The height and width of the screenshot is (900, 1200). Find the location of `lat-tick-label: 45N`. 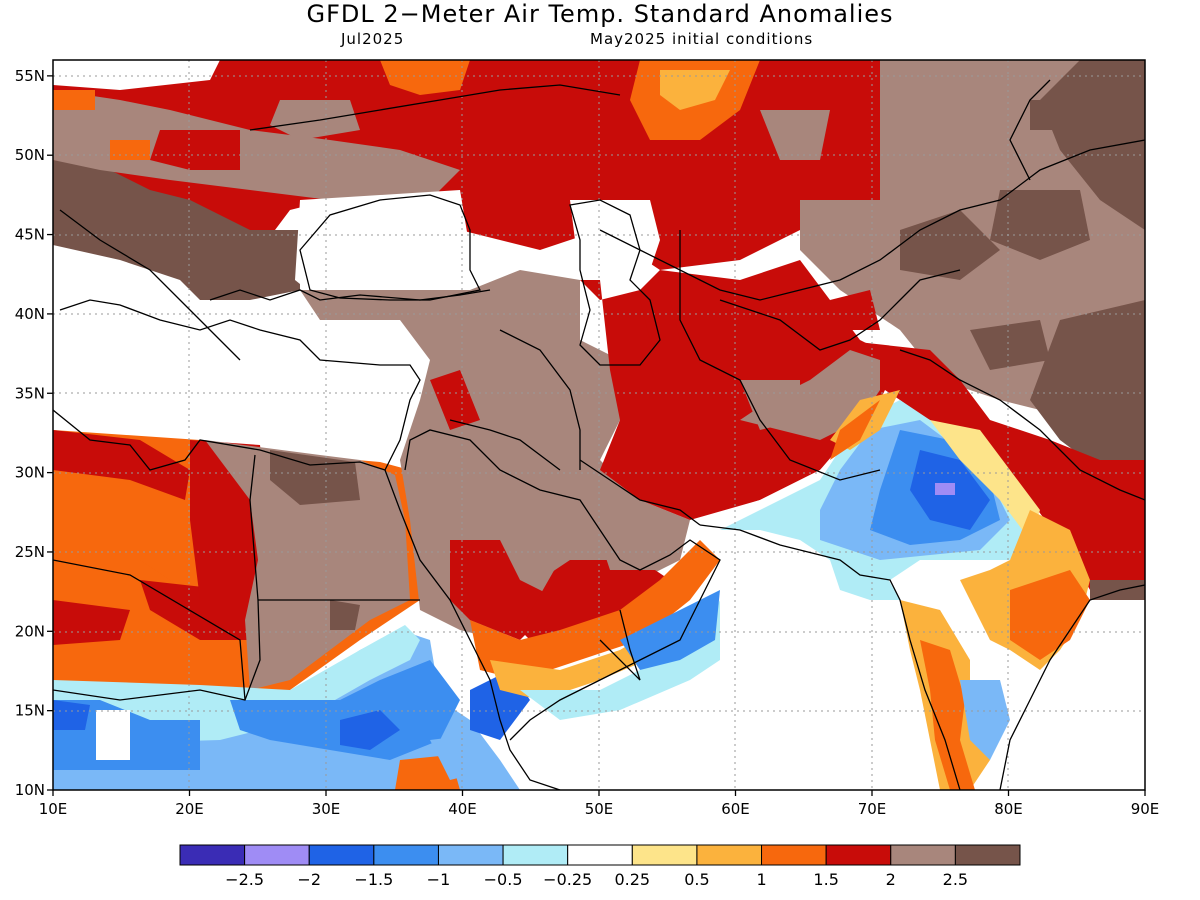

lat-tick-label: 45N is located at coordinates (30, 235).